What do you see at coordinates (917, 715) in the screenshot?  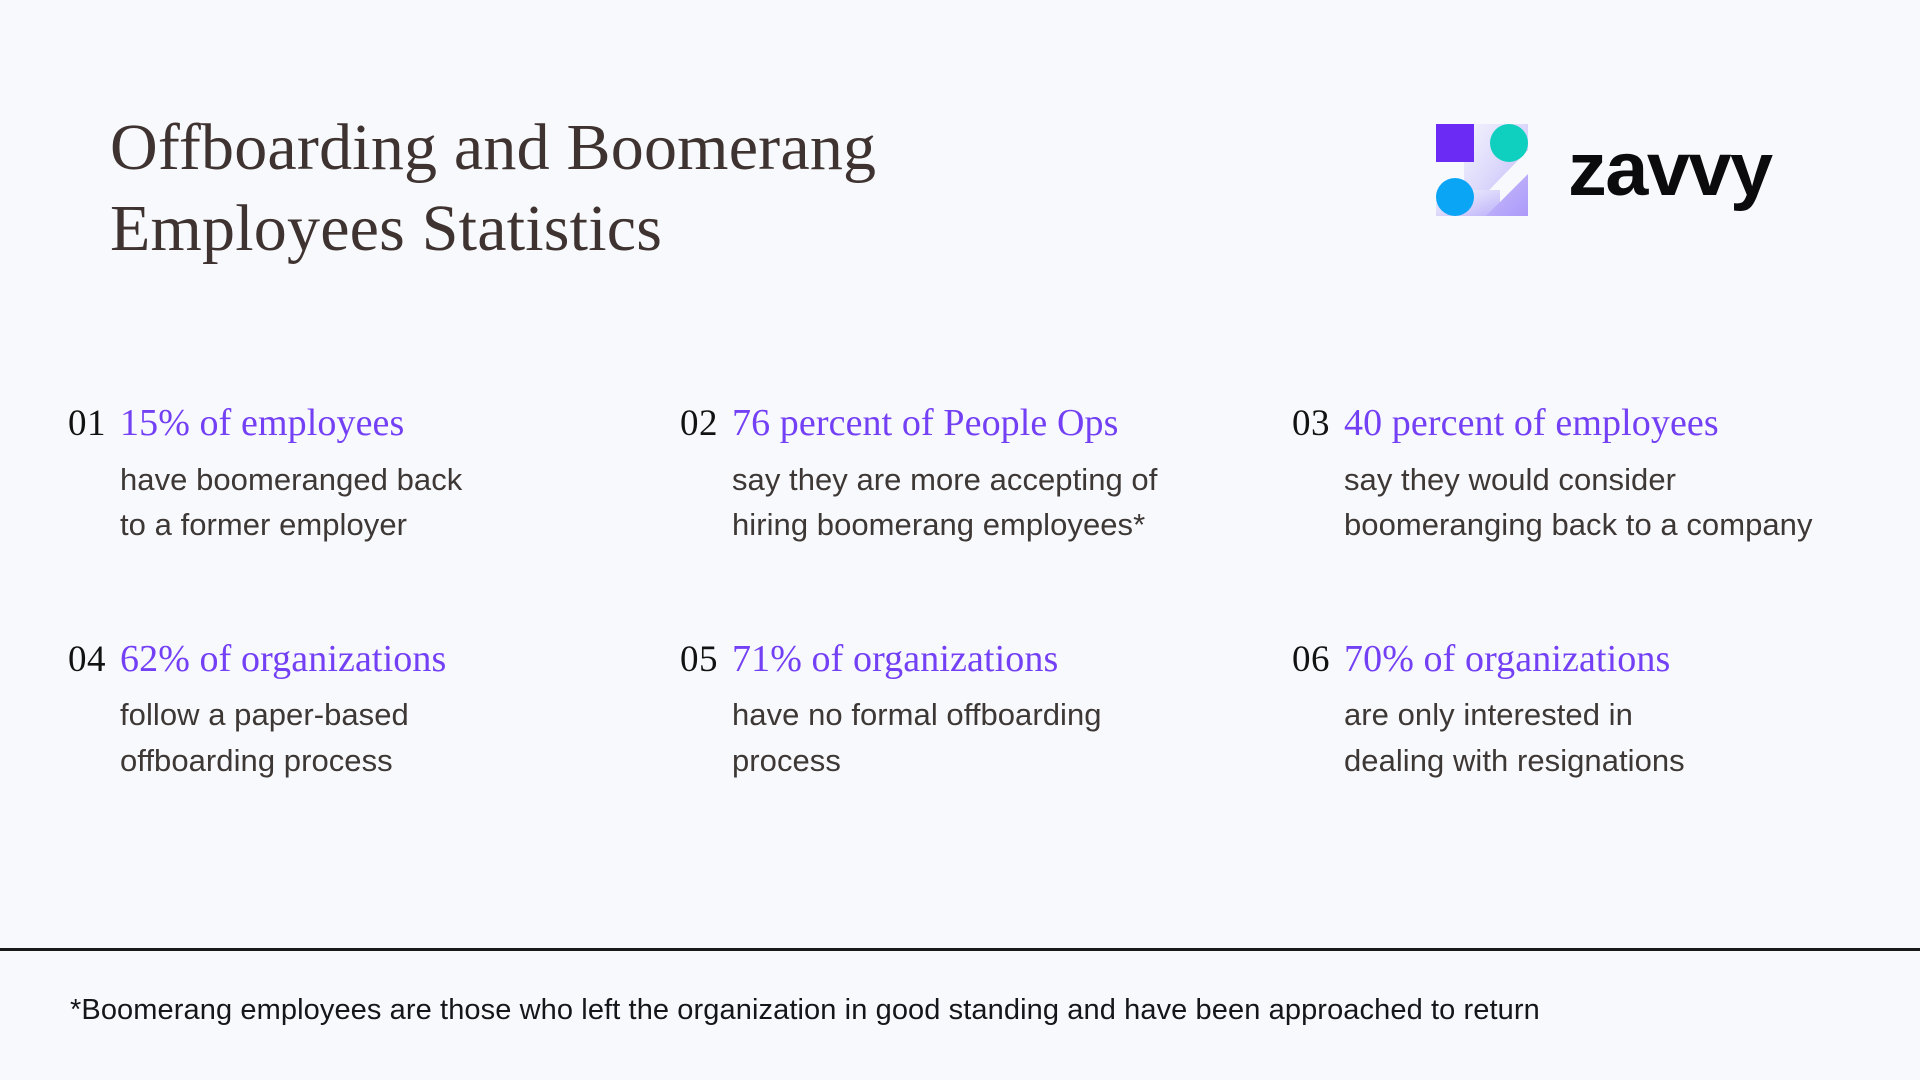 I see `stat-description-line-1: have no formal offboarding` at bounding box center [917, 715].